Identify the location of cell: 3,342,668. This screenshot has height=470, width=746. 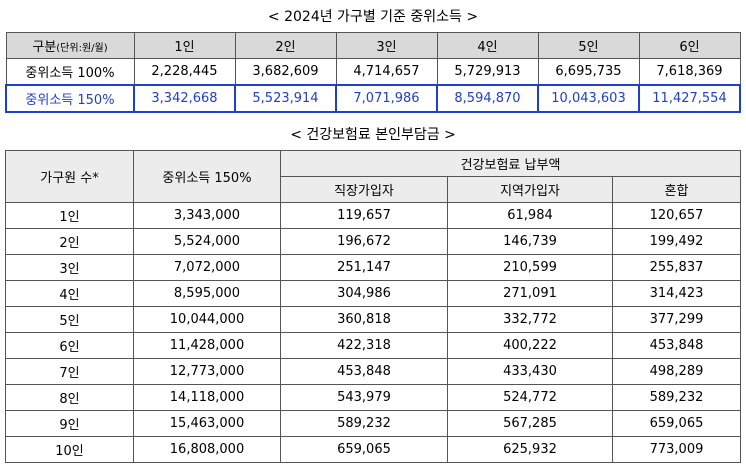
(184, 98).